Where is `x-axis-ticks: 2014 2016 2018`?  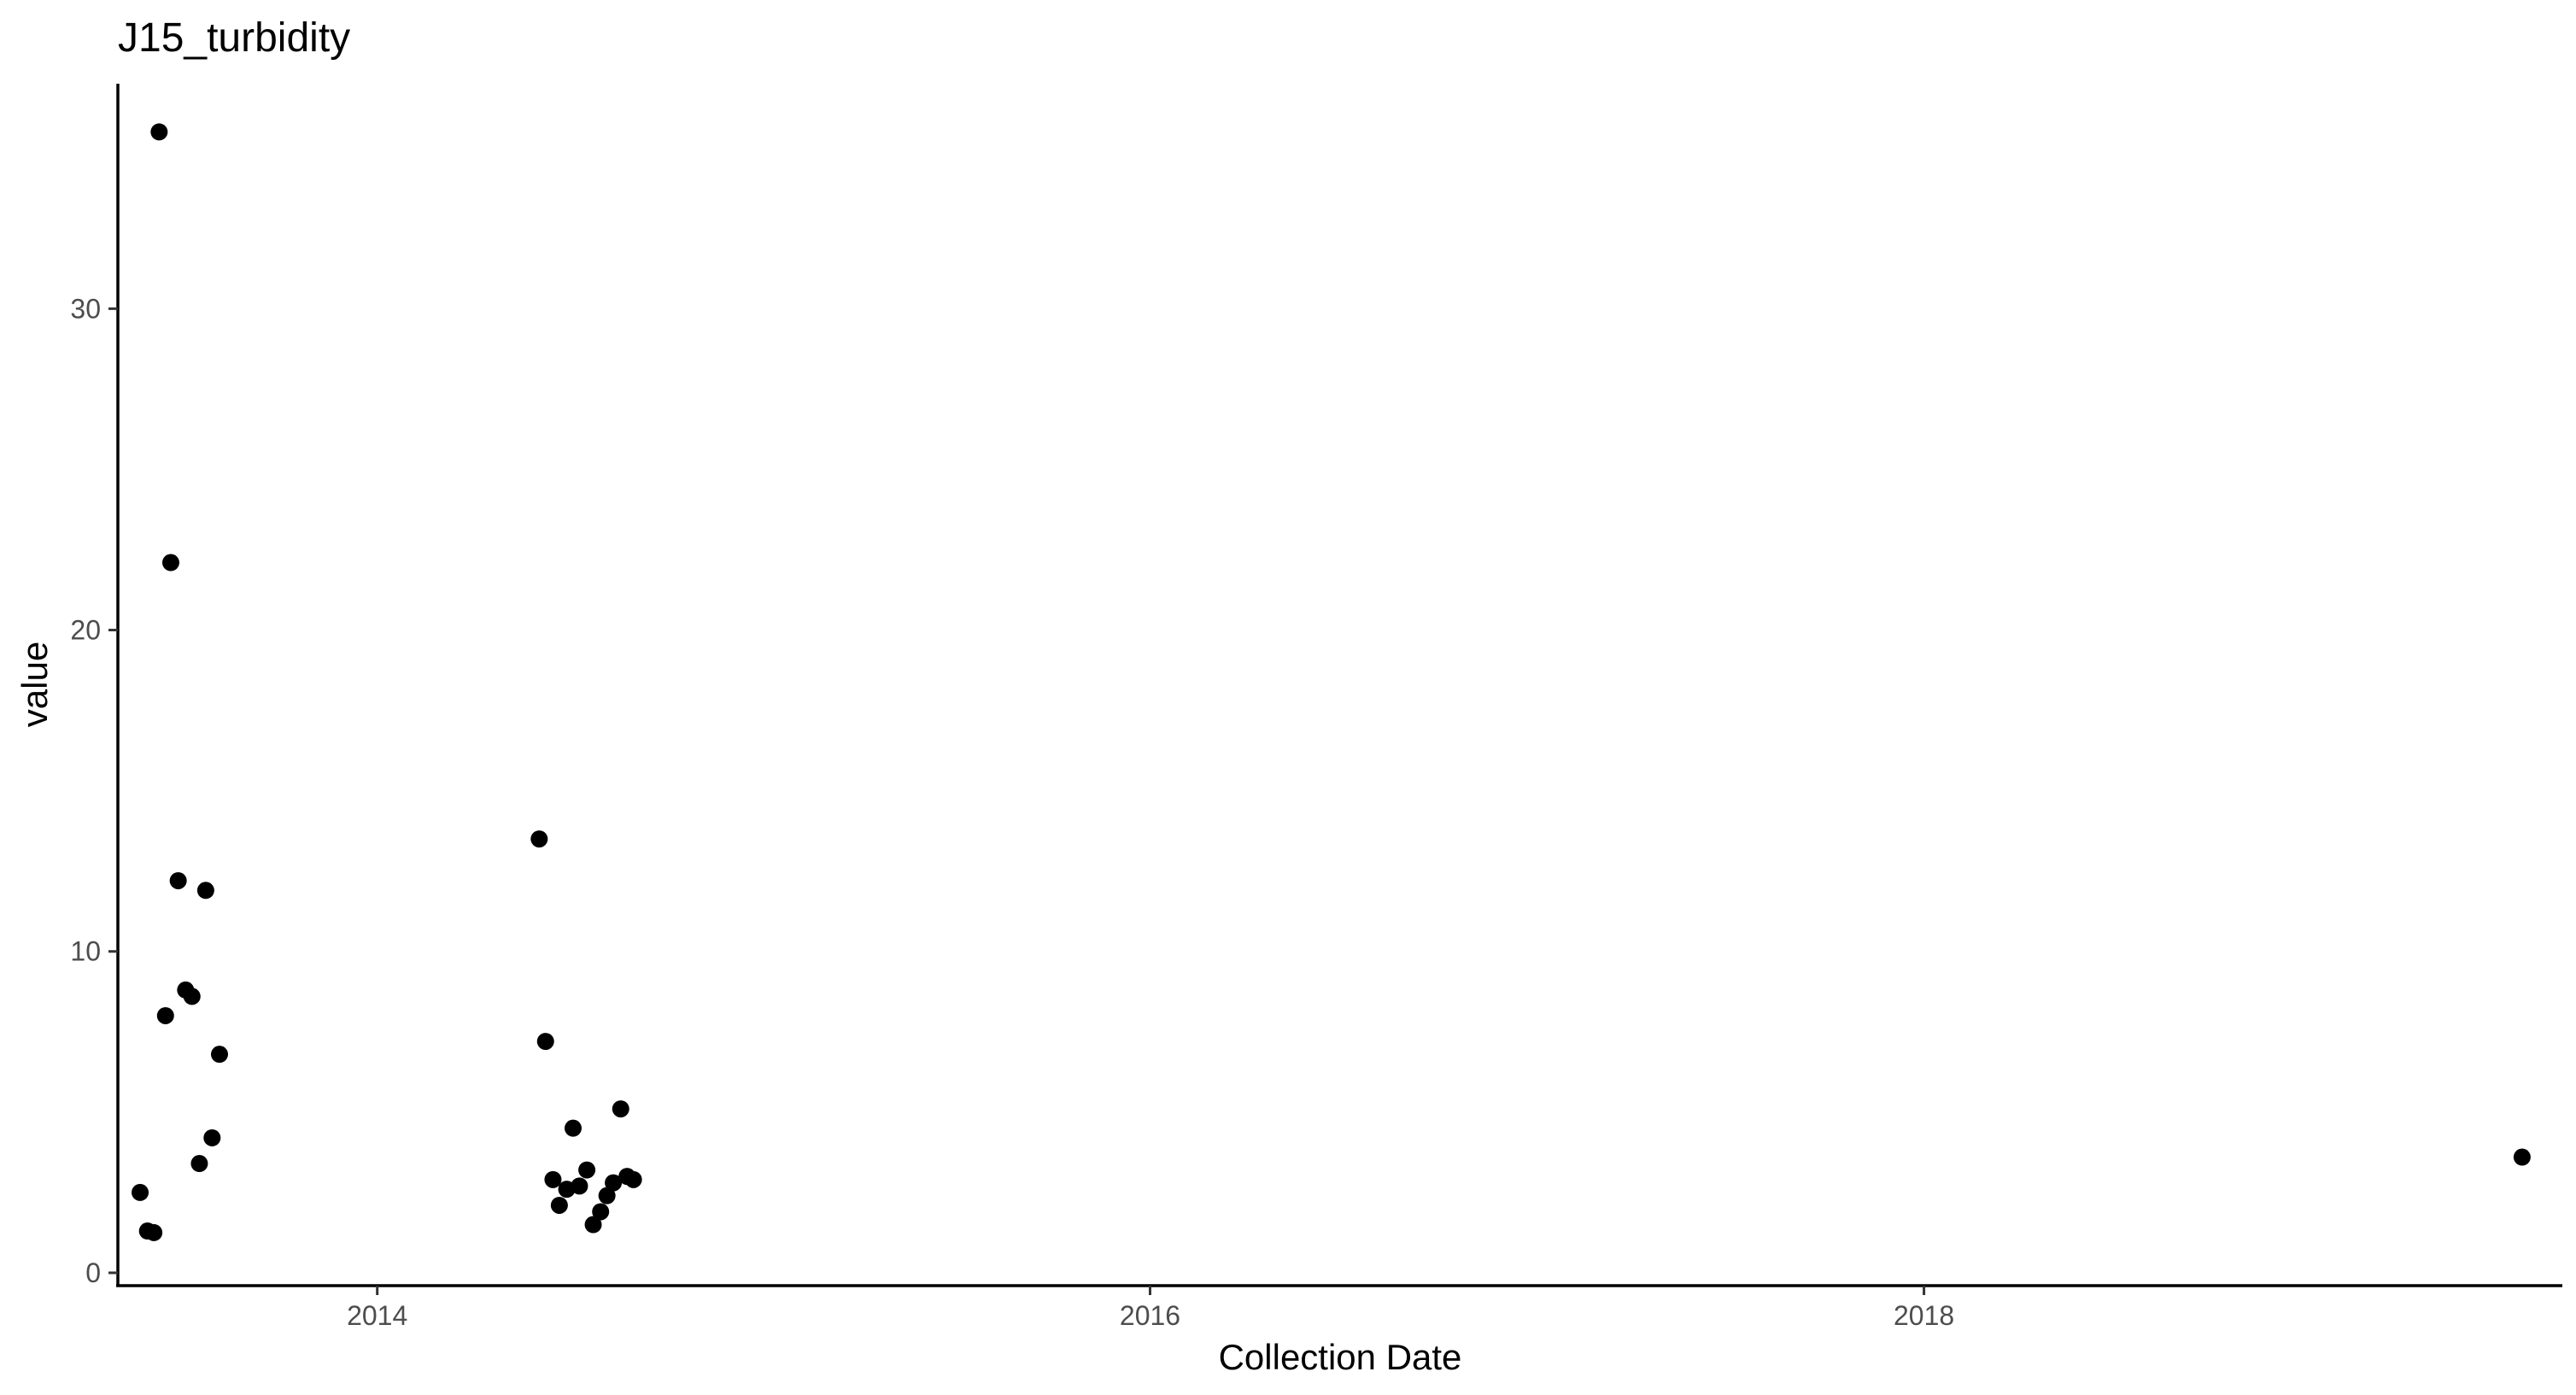 x-axis-ticks: 2014 2016 2018 is located at coordinates (1150, 1308).